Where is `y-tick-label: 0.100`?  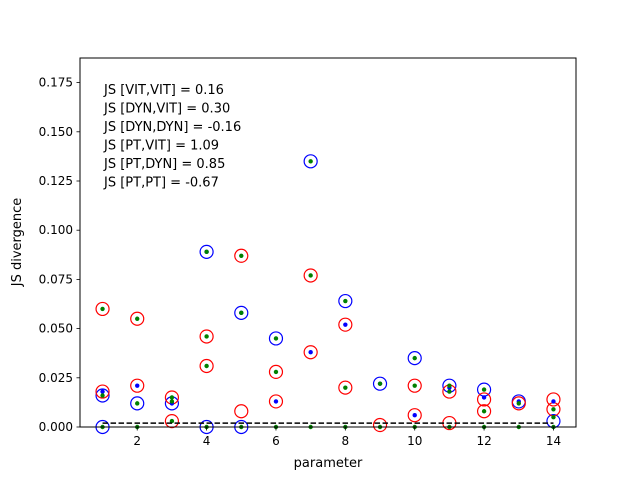
y-tick-label: 0.100 is located at coordinates (56, 230).